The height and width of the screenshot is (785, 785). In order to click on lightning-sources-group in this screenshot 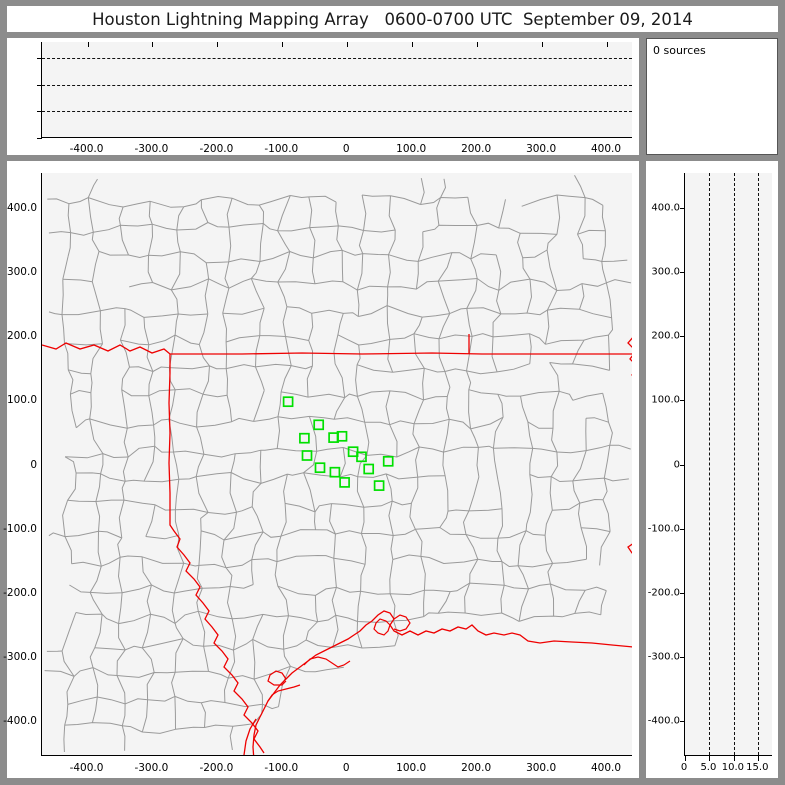, I will do `click(338, 443)`.